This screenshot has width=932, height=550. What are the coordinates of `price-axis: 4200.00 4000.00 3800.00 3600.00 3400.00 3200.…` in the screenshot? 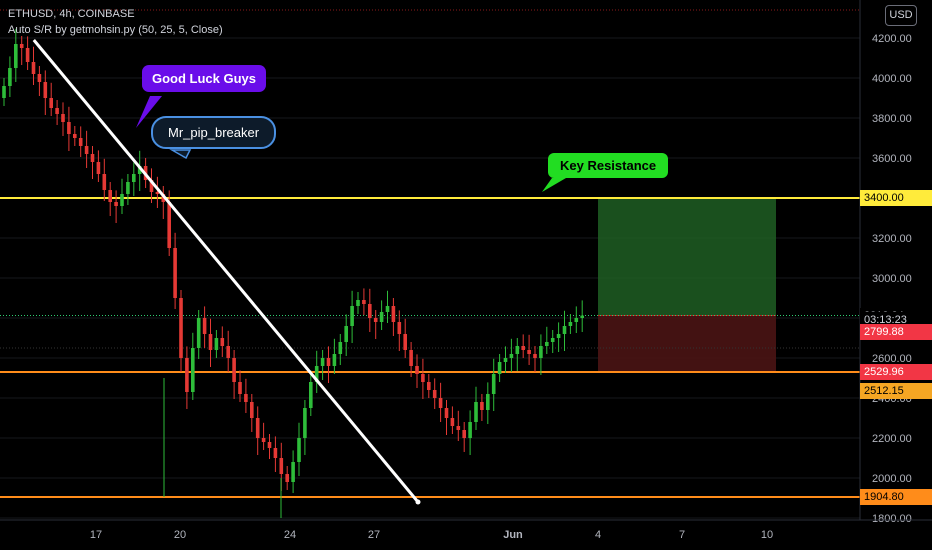 It's located at (895, 275).